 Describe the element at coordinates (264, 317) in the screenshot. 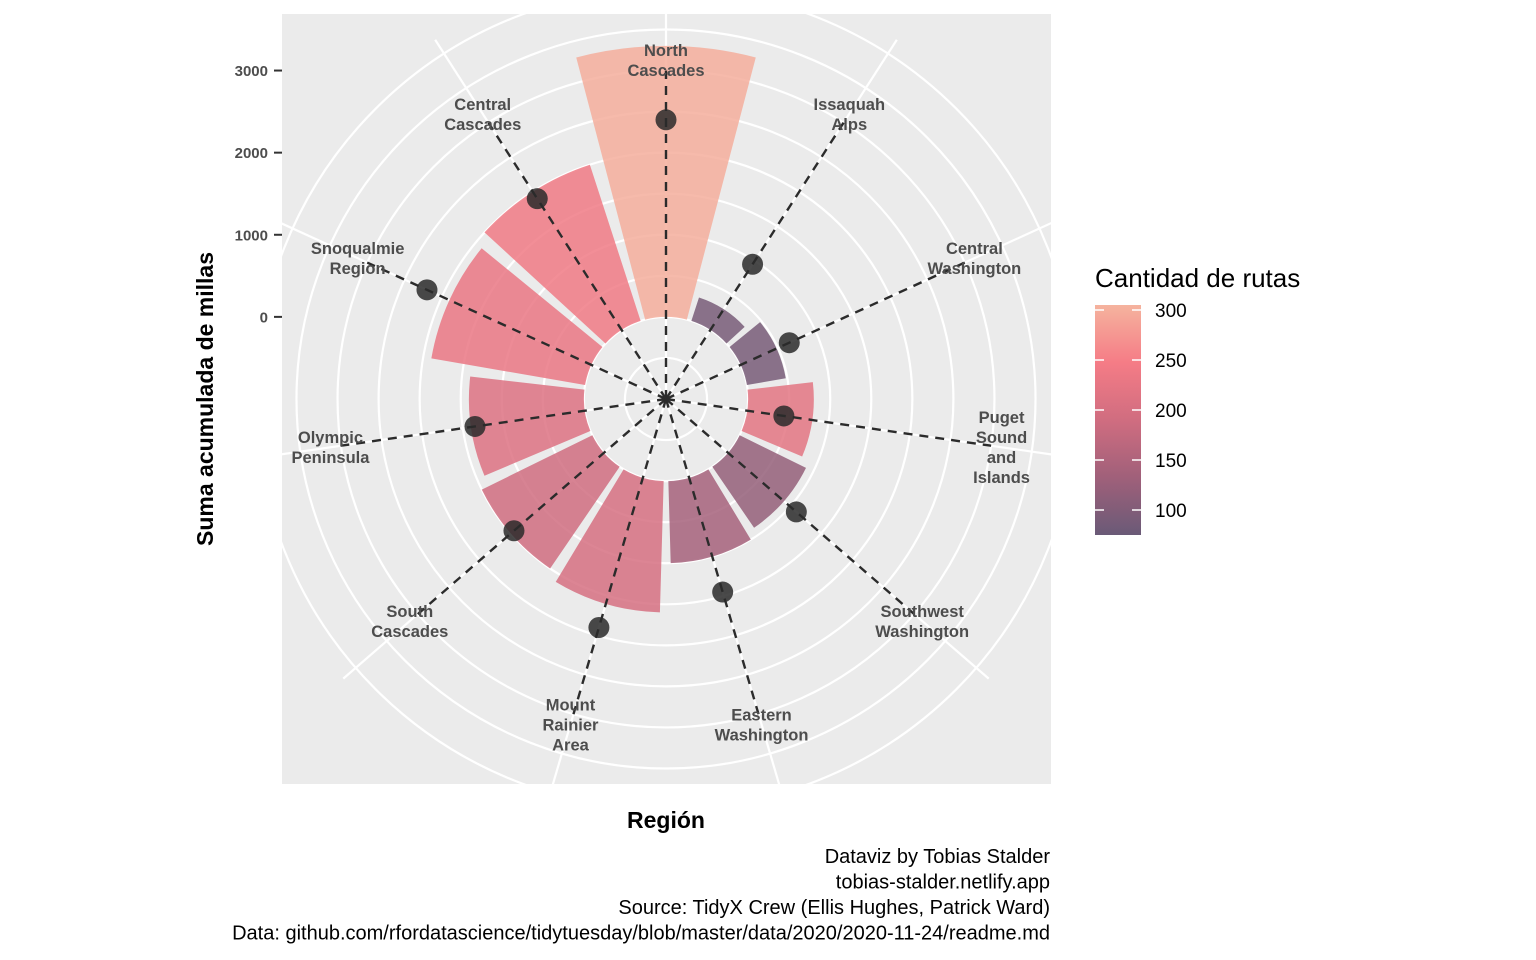

I see `y-tick-label: 0` at that location.